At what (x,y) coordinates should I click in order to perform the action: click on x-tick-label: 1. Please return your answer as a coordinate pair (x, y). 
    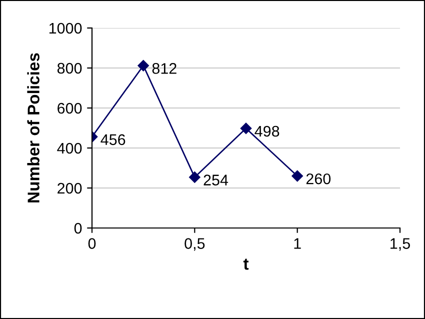
    Looking at the image, I should click on (297, 243).